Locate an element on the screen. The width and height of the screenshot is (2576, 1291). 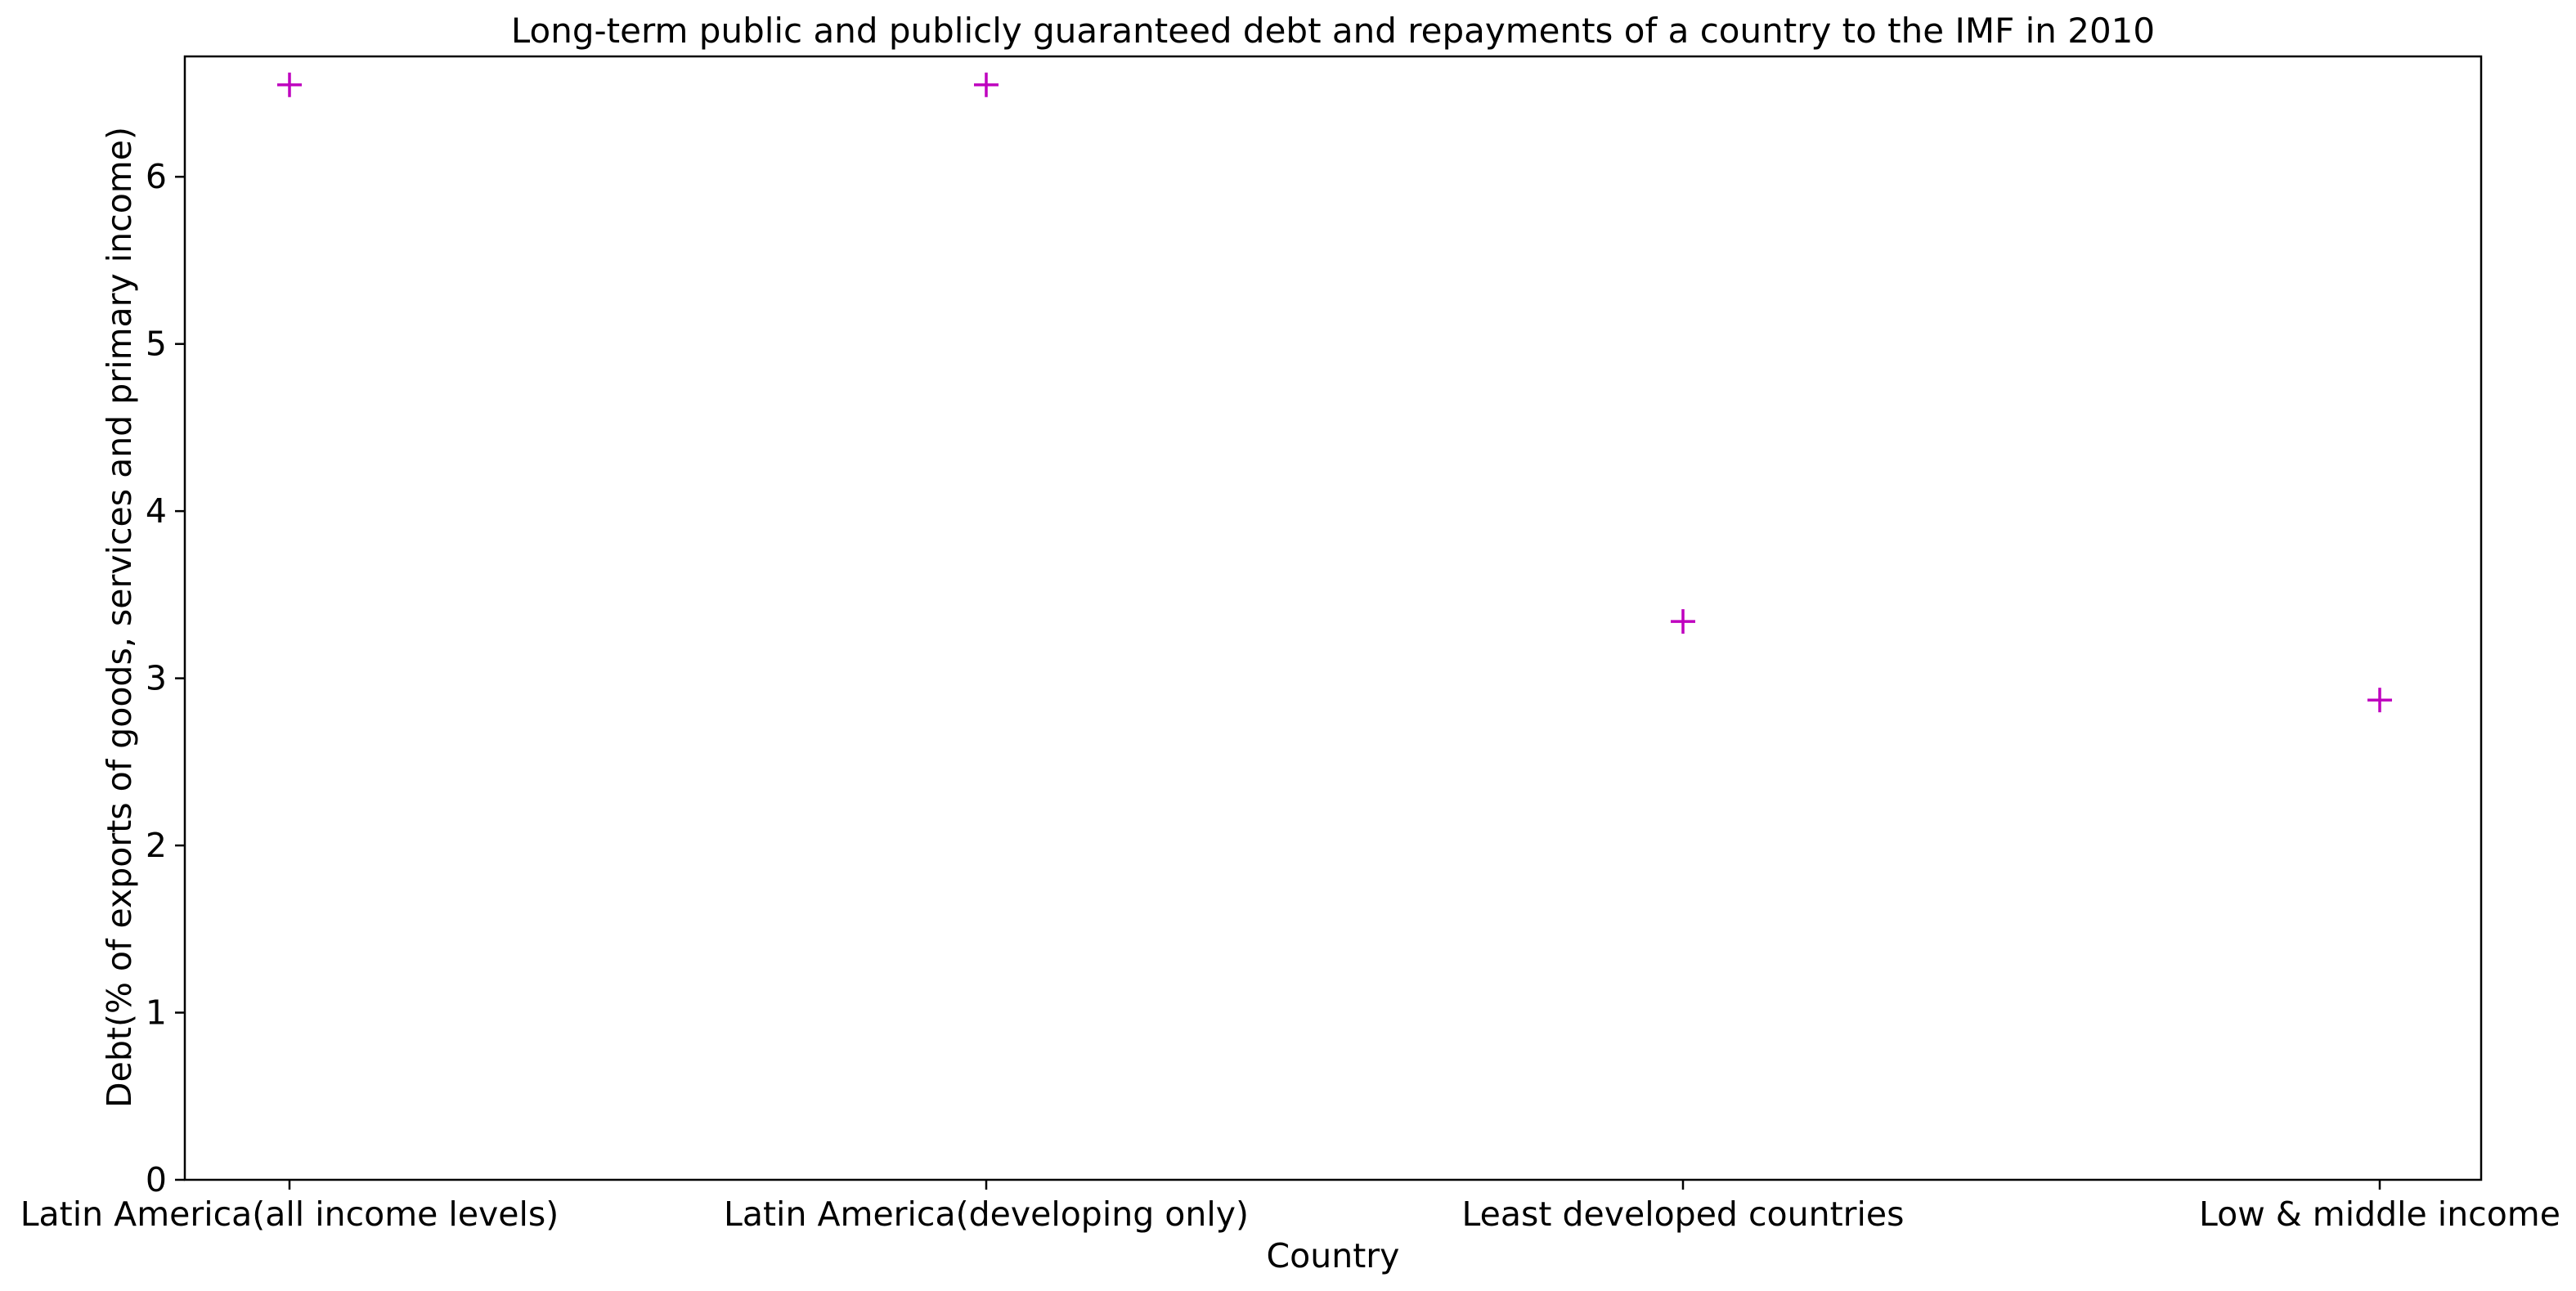
y-axis: 0 1 2 3 4 5 6 is located at coordinates (165, 678).